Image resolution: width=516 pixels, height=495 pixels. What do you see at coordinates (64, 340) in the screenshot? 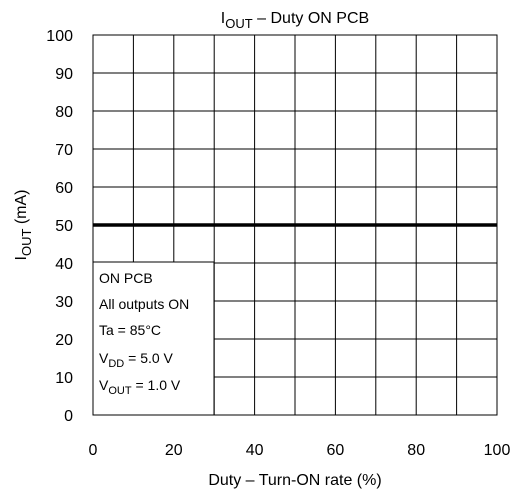
I see `y-tick-label-20: 20` at bounding box center [64, 340].